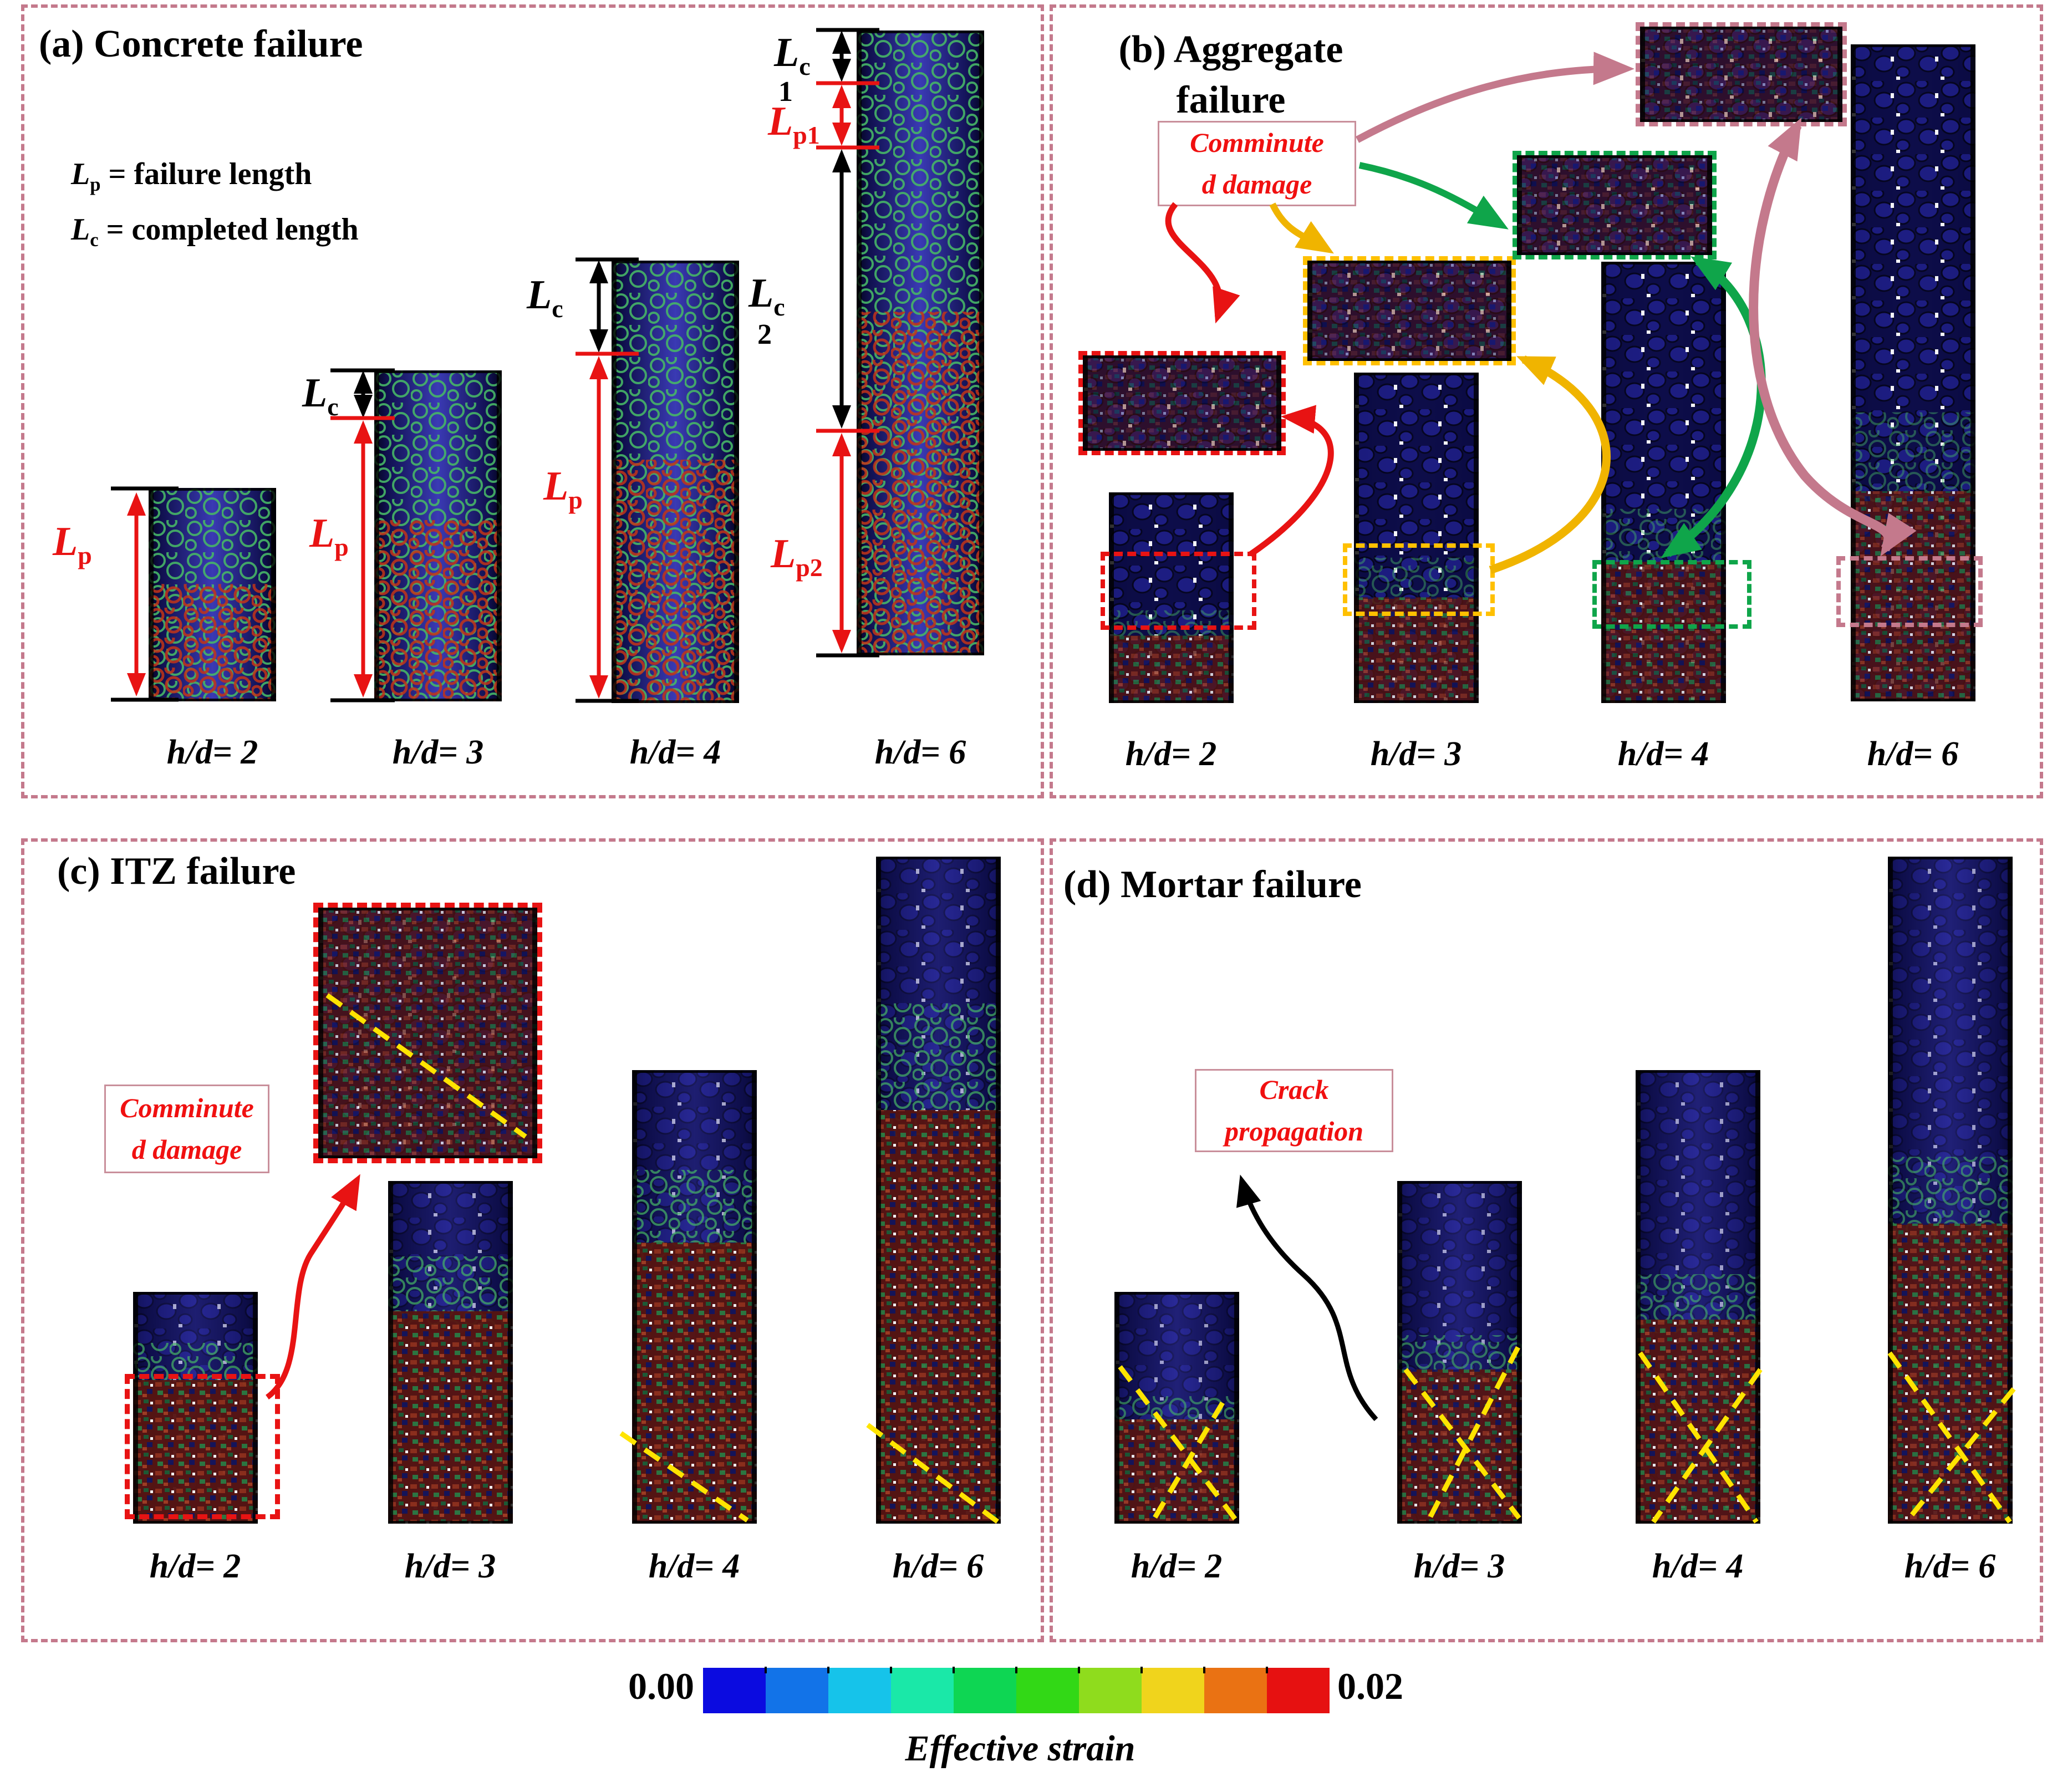 Image resolution: width=2047 pixels, height=1792 pixels. Describe the element at coordinates (1087, 885) in the screenshot. I see `panel-d-tag: (d)` at that location.